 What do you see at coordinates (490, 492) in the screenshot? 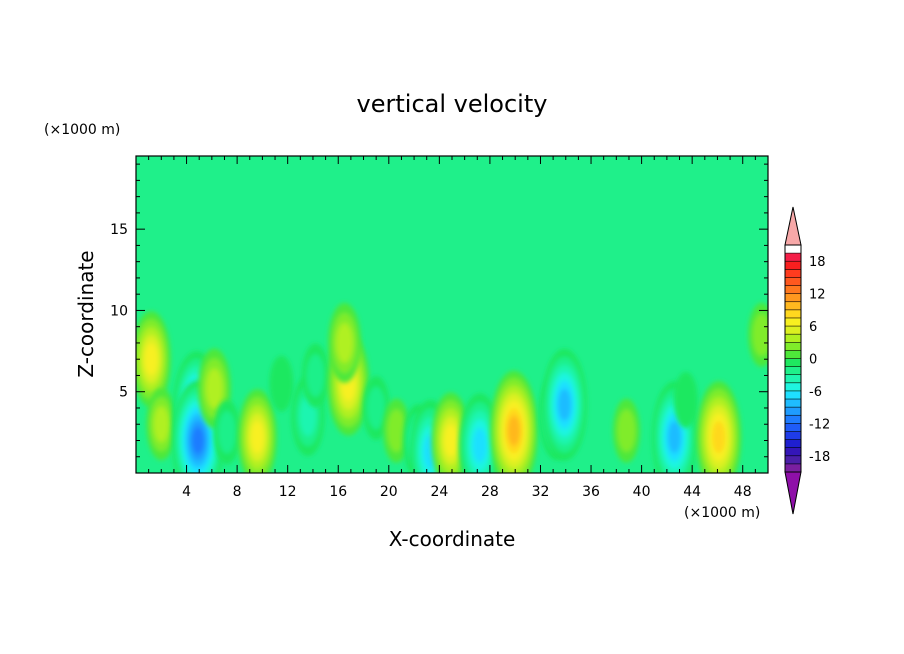
I see `x-tick-label: 28` at bounding box center [490, 492].